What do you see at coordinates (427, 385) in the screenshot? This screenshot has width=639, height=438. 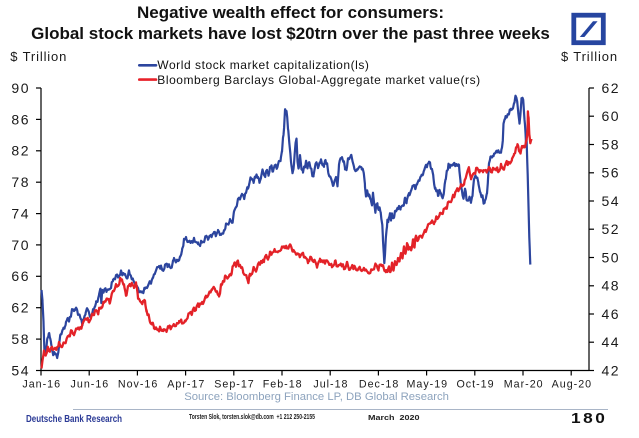 I see `svg-text: May-19` at bounding box center [427, 385].